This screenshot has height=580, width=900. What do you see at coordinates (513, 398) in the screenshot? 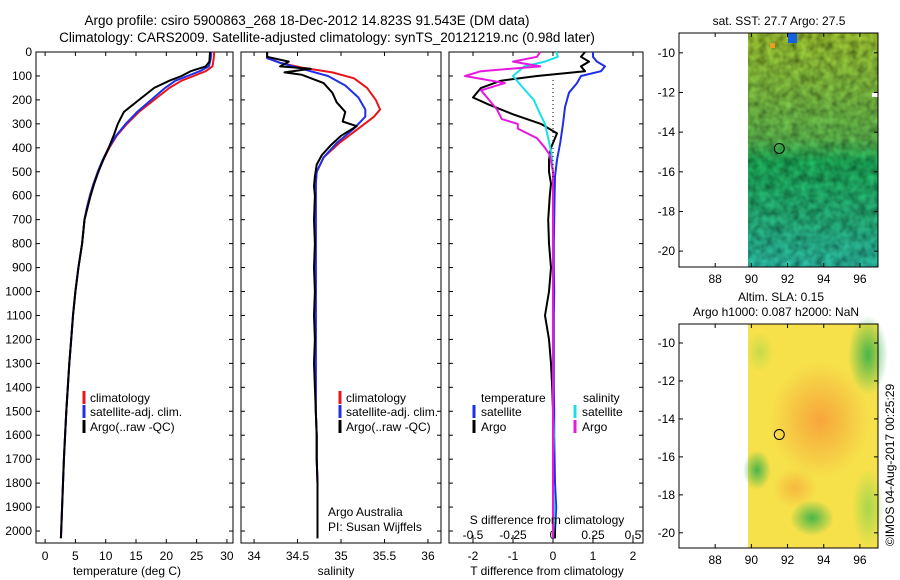
I see `legend-temperature-title: temperature` at bounding box center [513, 398].